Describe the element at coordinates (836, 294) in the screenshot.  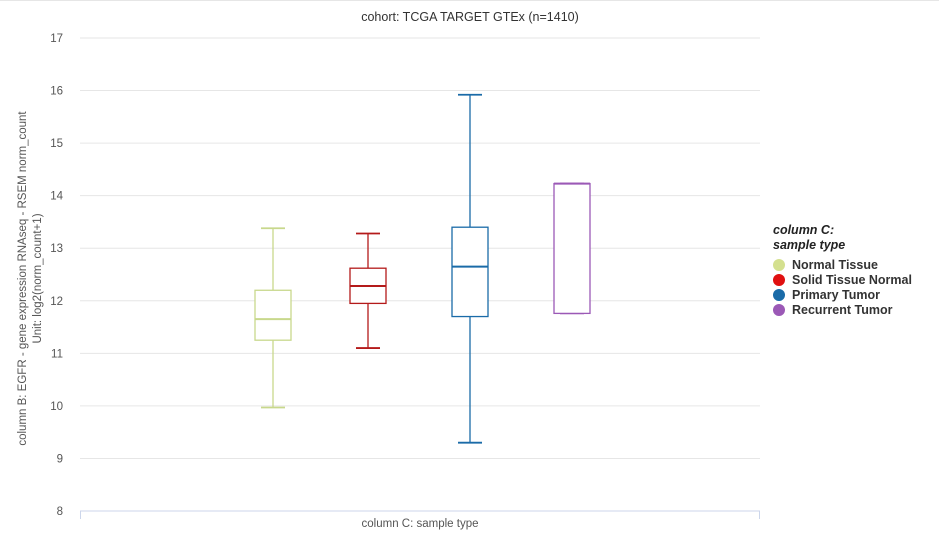
I see `legend-label: Primary Tumor` at that location.